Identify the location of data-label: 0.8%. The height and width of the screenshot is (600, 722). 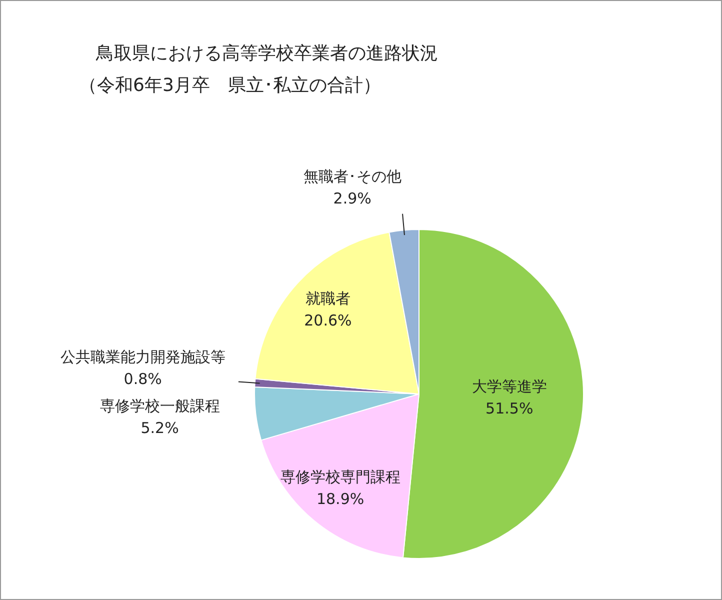
(143, 379).